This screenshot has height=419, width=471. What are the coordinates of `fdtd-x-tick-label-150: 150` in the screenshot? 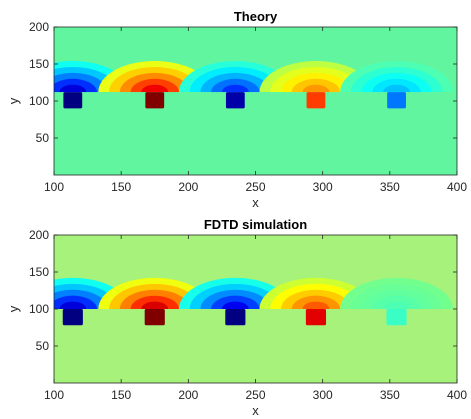 It's located at (121, 395).